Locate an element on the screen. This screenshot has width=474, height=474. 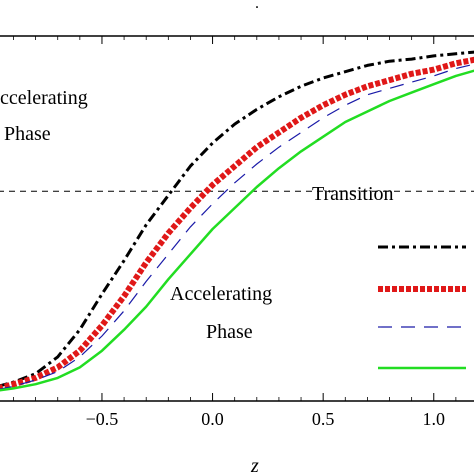
annotation-transition: Transition is located at coordinates (353, 194).